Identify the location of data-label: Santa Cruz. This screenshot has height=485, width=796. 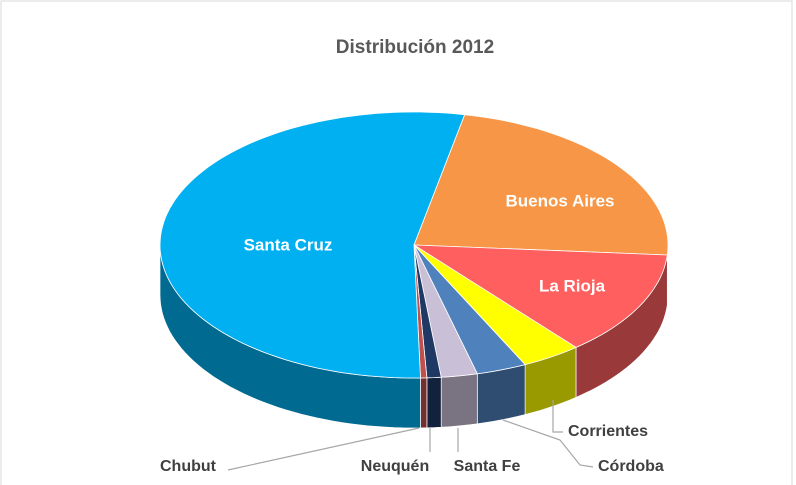
(288, 244).